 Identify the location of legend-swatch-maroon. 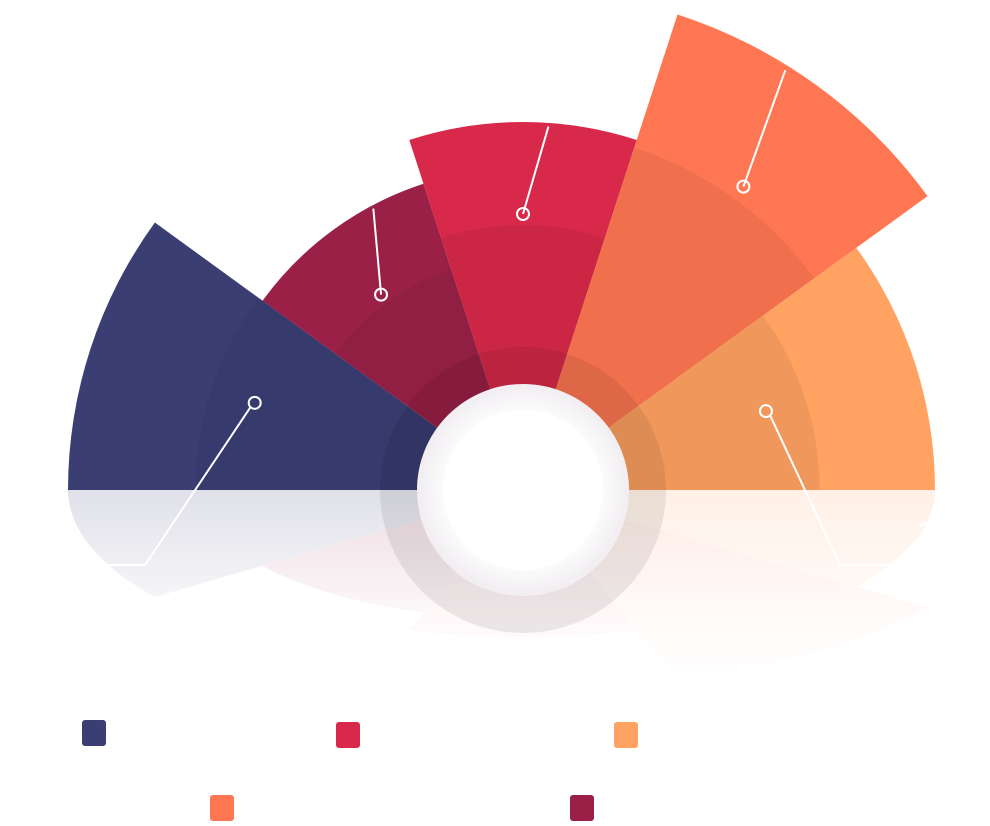
(582, 808).